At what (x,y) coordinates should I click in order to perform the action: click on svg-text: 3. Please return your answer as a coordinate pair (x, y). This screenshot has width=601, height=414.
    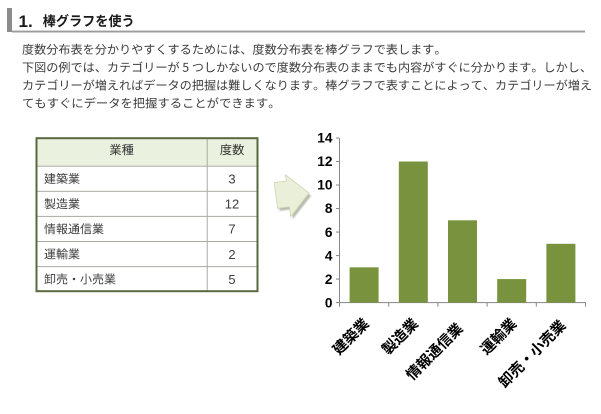
    Looking at the image, I should click on (231, 179).